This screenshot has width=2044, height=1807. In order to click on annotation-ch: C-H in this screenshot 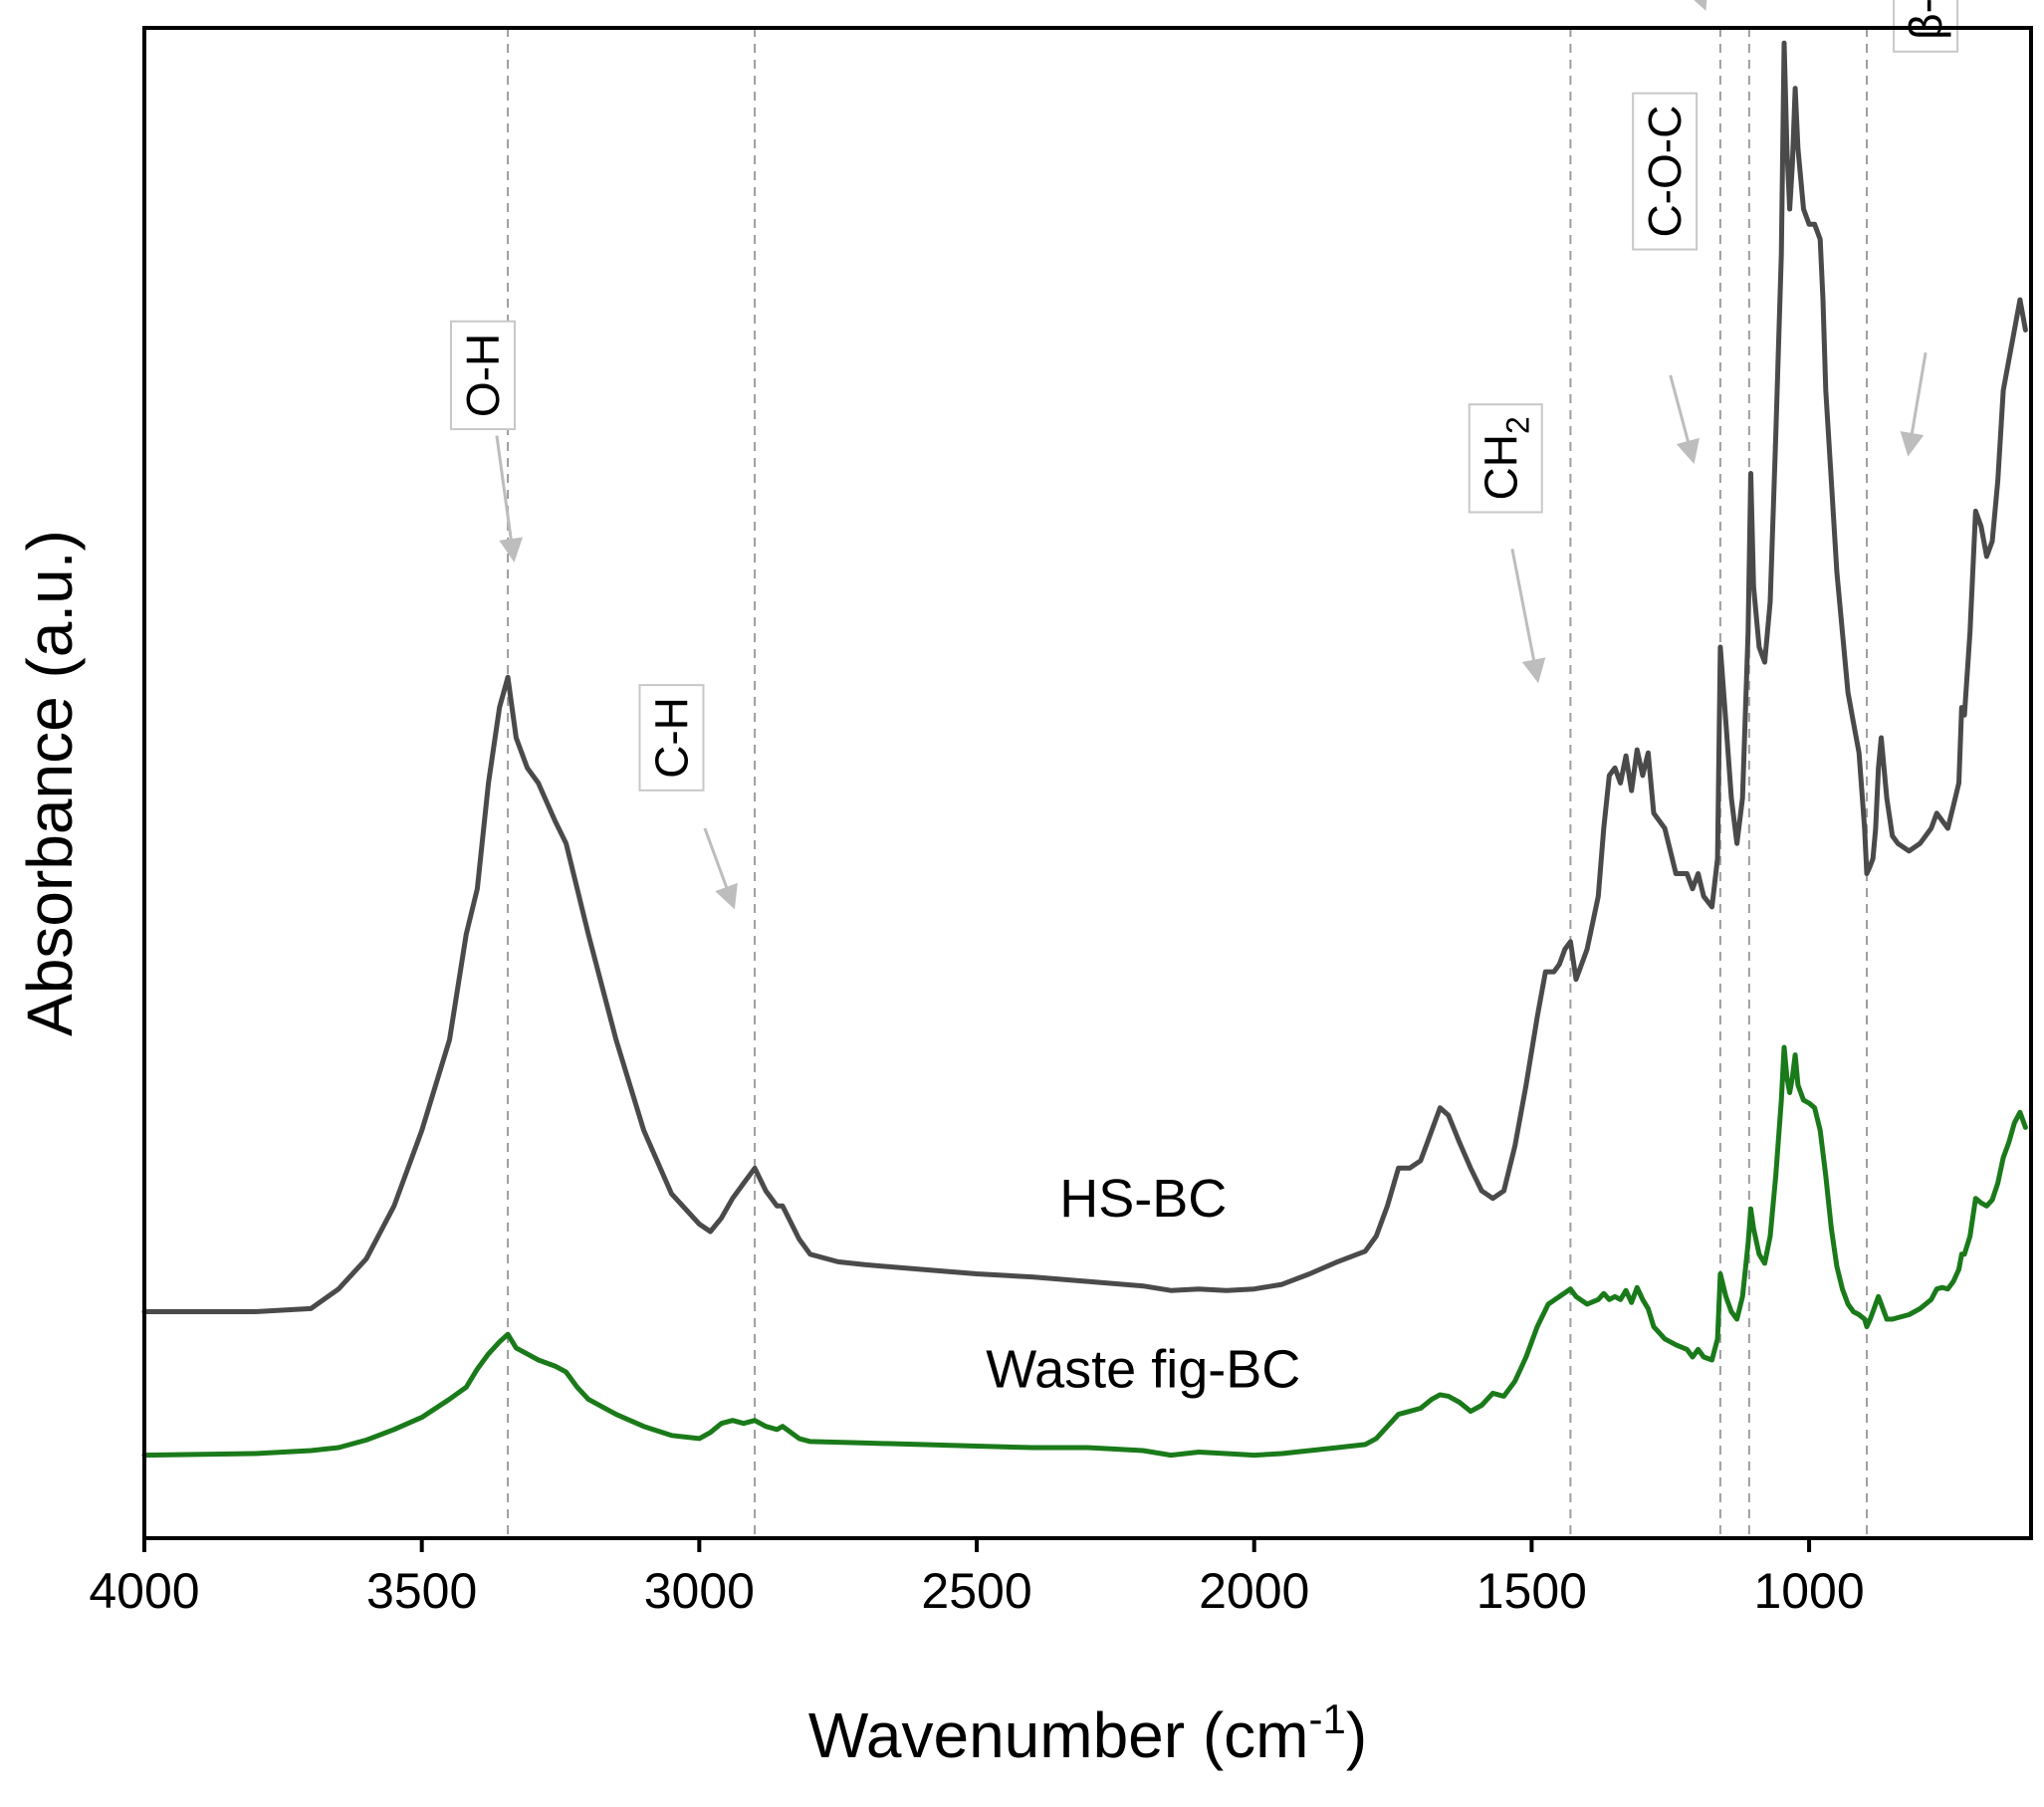, I will do `click(671, 737)`.